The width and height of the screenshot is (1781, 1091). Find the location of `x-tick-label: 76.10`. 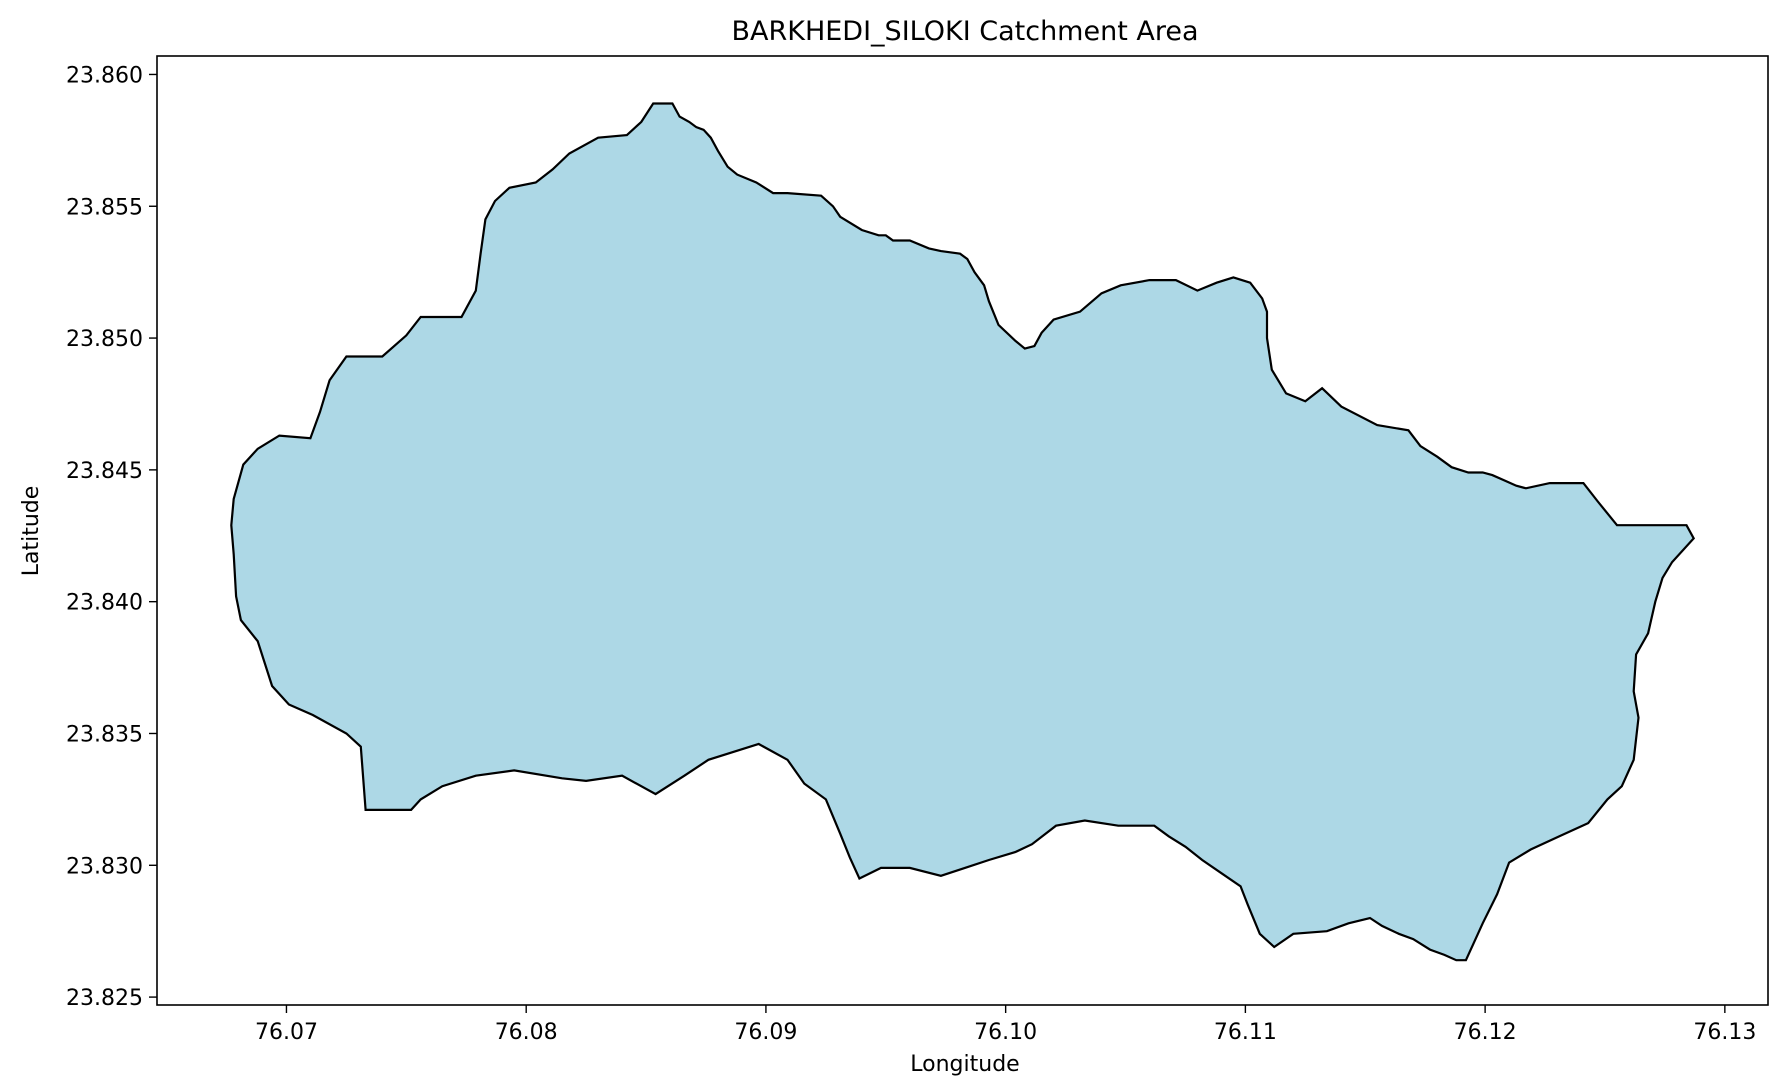

x-tick-label: 76.10 is located at coordinates (1005, 1032).